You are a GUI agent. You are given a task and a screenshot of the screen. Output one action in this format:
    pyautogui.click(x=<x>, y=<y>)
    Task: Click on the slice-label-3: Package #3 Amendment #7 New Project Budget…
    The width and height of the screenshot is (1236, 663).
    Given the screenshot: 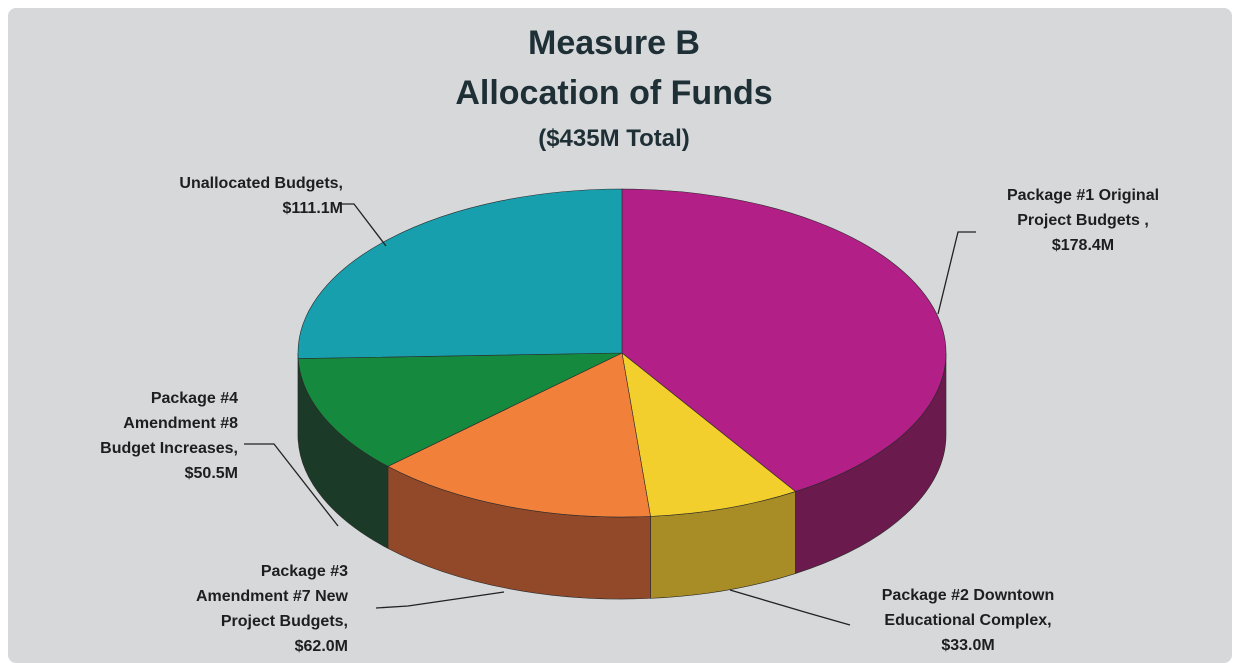 What is the action you would take?
    pyautogui.click(x=272, y=609)
    